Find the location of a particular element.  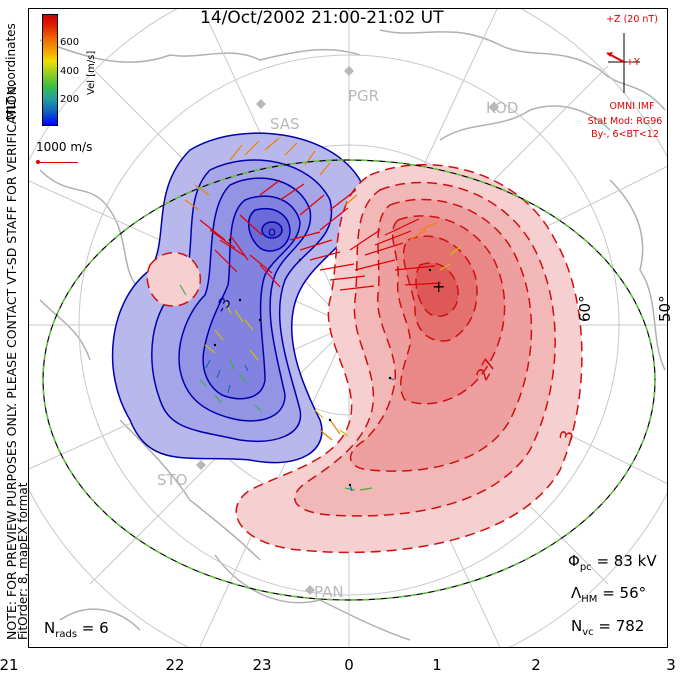

imf-condition: By-, 6<BT<12 is located at coordinates (625, 134).